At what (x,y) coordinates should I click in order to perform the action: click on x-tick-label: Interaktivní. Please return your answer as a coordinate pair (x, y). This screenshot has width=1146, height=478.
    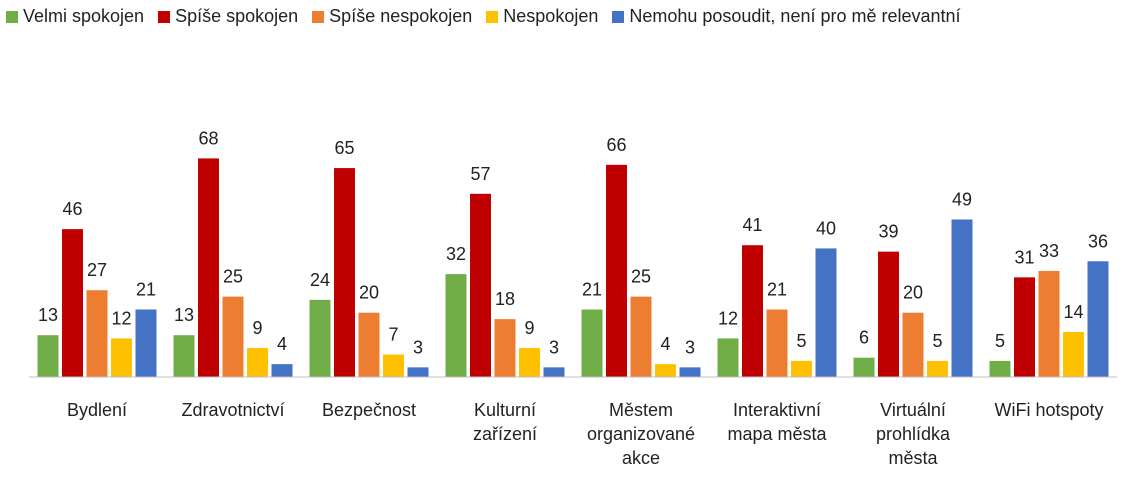
    Looking at the image, I should click on (777, 410).